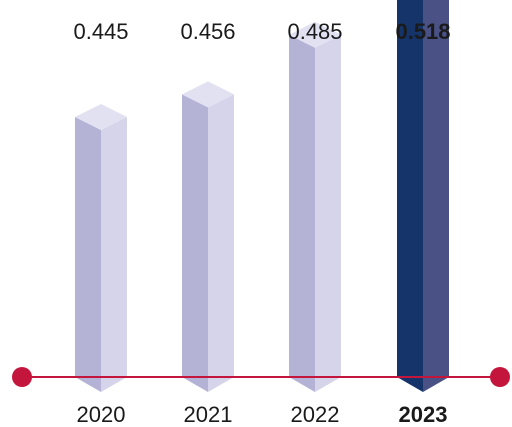 The height and width of the screenshot is (427, 512). I want to click on bar-2022, so click(315, 207).